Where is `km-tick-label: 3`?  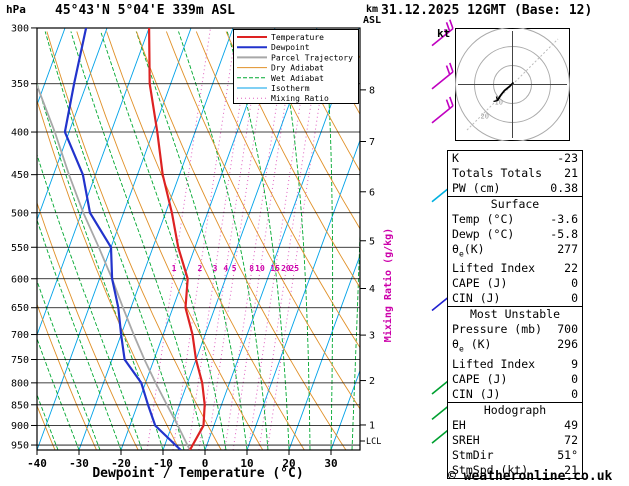 km-tick-label: 3 is located at coordinates (372, 336).